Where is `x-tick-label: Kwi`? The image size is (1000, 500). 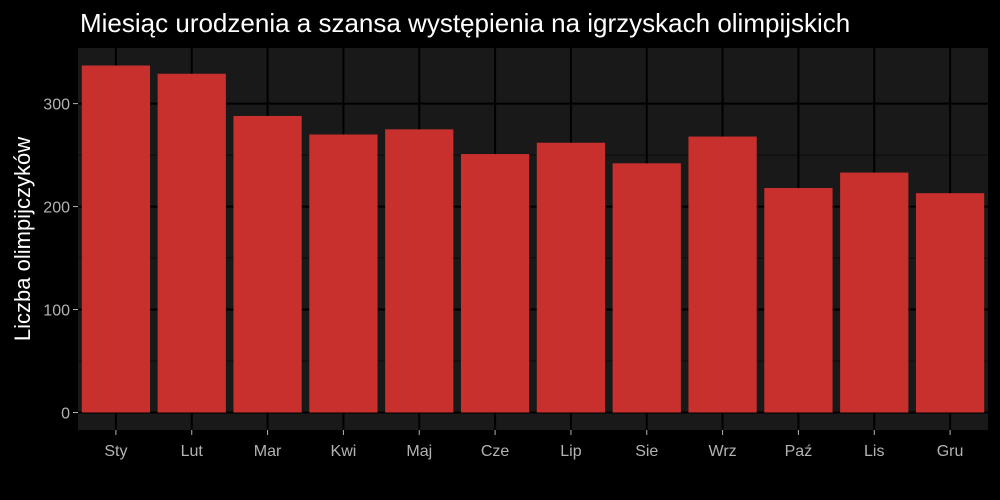
x-tick-label: Kwi is located at coordinates (344, 451).